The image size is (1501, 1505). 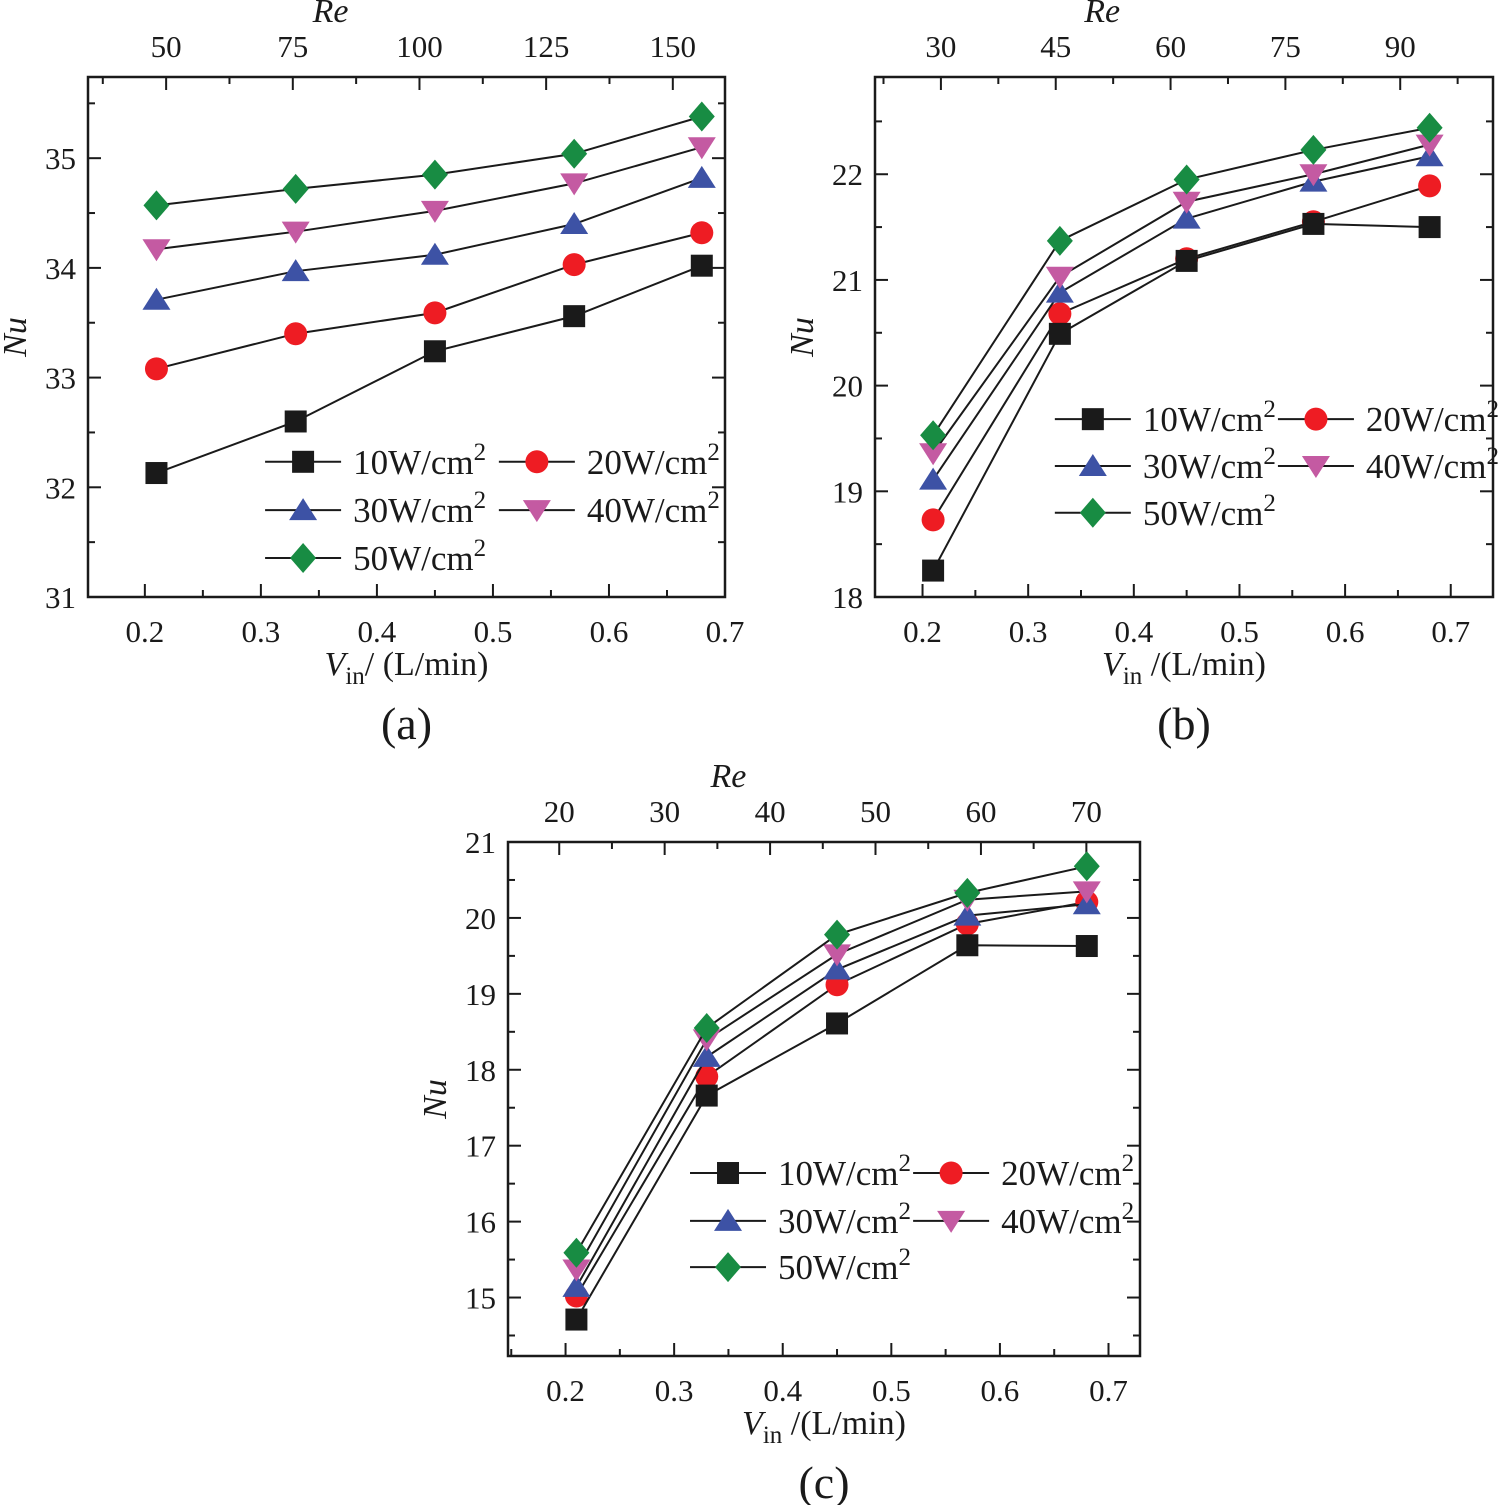 I want to click on x-tick-label: 0.3, so click(x=1028, y=631).